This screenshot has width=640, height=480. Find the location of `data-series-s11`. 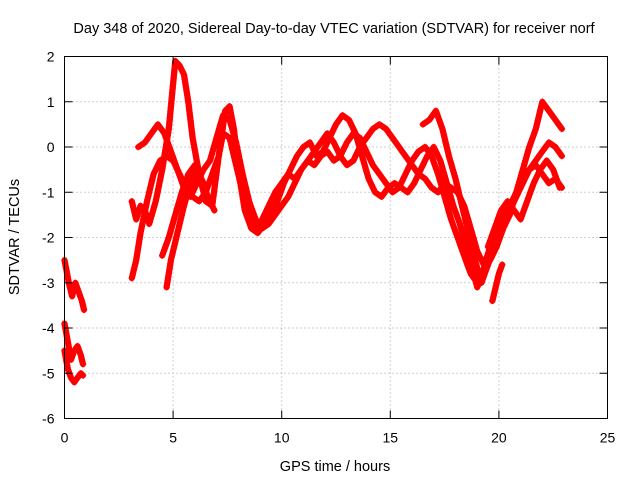

data-series-s11 is located at coordinates (523, 203).